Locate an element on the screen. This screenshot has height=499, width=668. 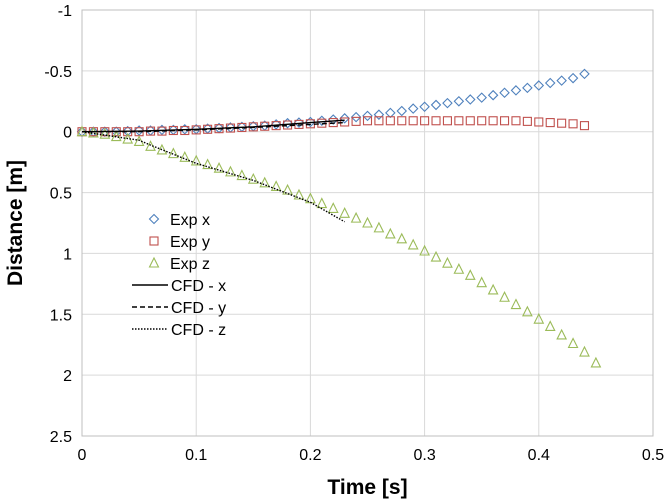
y-tick-label: -1 is located at coordinates (65, 11).